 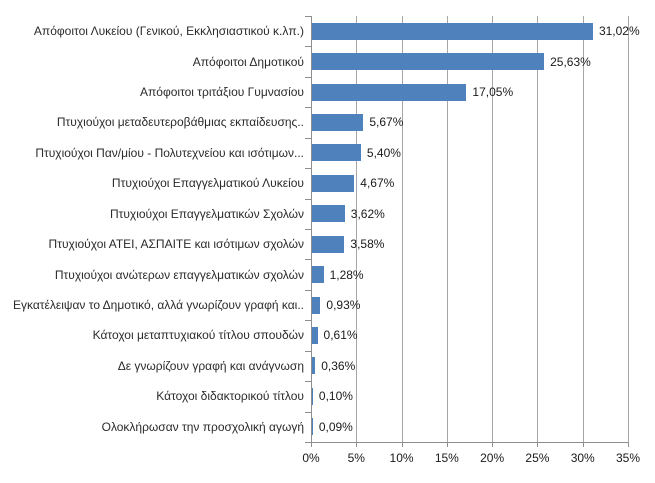 I want to click on value-label: 17,05%, so click(x=493, y=92).